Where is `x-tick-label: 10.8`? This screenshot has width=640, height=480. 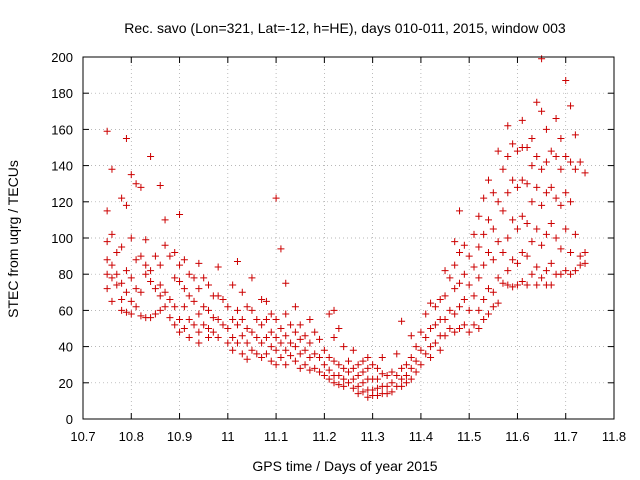
x-tick-label: 10.8 is located at coordinates (131, 436).